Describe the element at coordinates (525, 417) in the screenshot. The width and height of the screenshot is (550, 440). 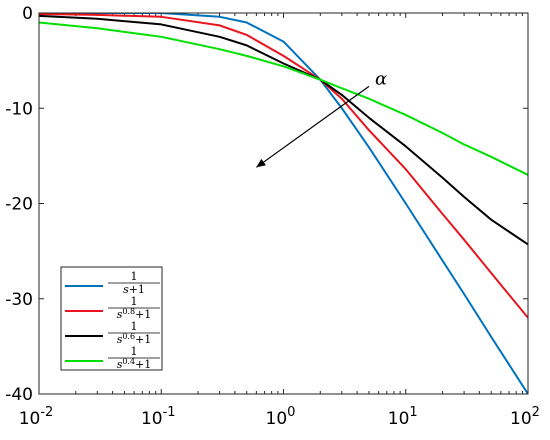
I see `x-tick-label: 10²` at that location.